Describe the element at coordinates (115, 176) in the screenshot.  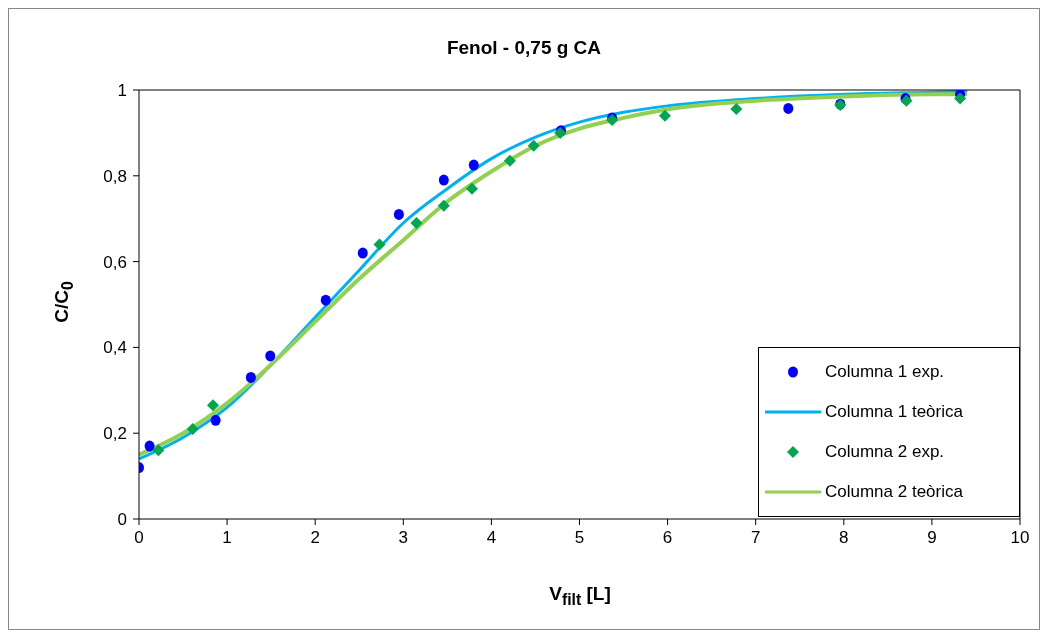
I see `y-tick-label: 0,8` at that location.